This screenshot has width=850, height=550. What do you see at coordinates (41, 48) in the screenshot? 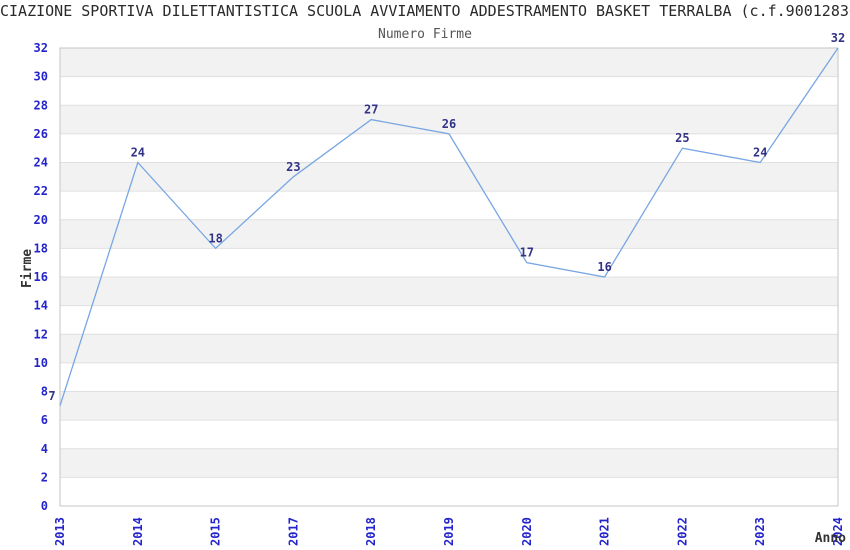
I see `y-tick-label: 32` at bounding box center [41, 48].